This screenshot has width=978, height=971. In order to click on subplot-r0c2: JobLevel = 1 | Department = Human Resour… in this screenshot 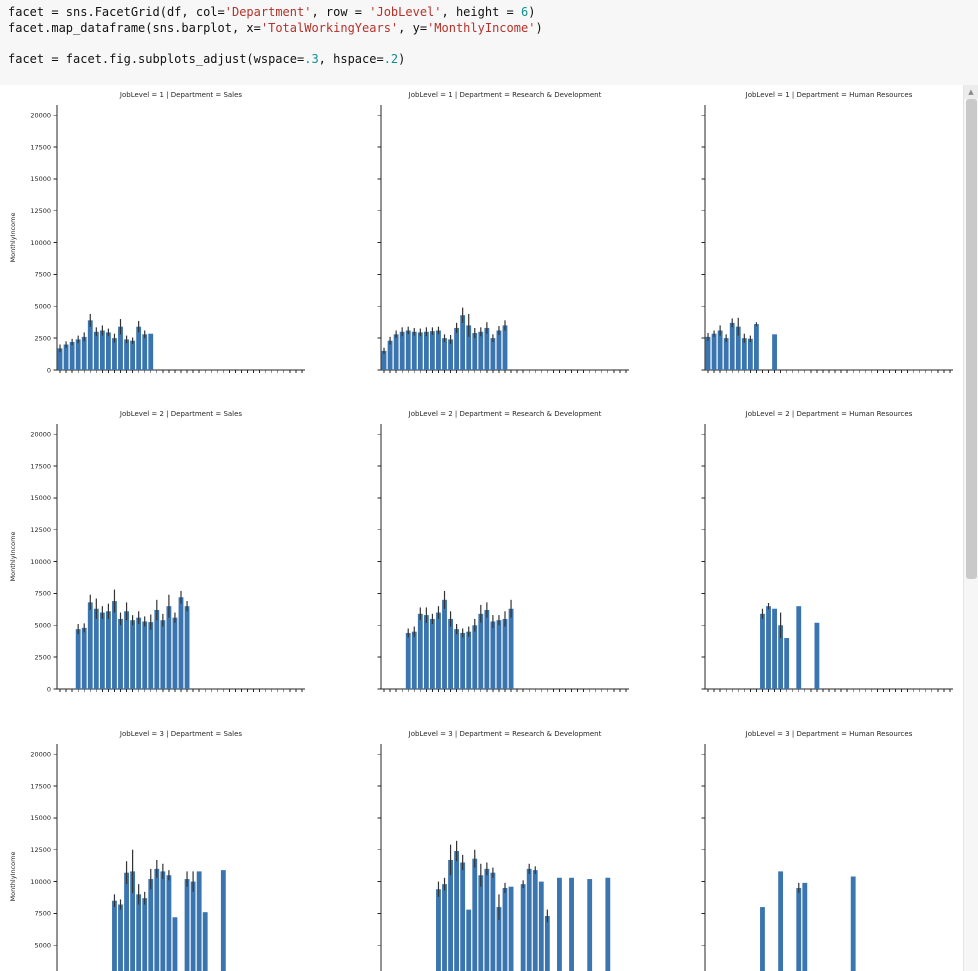, I will do `click(827, 232)`.